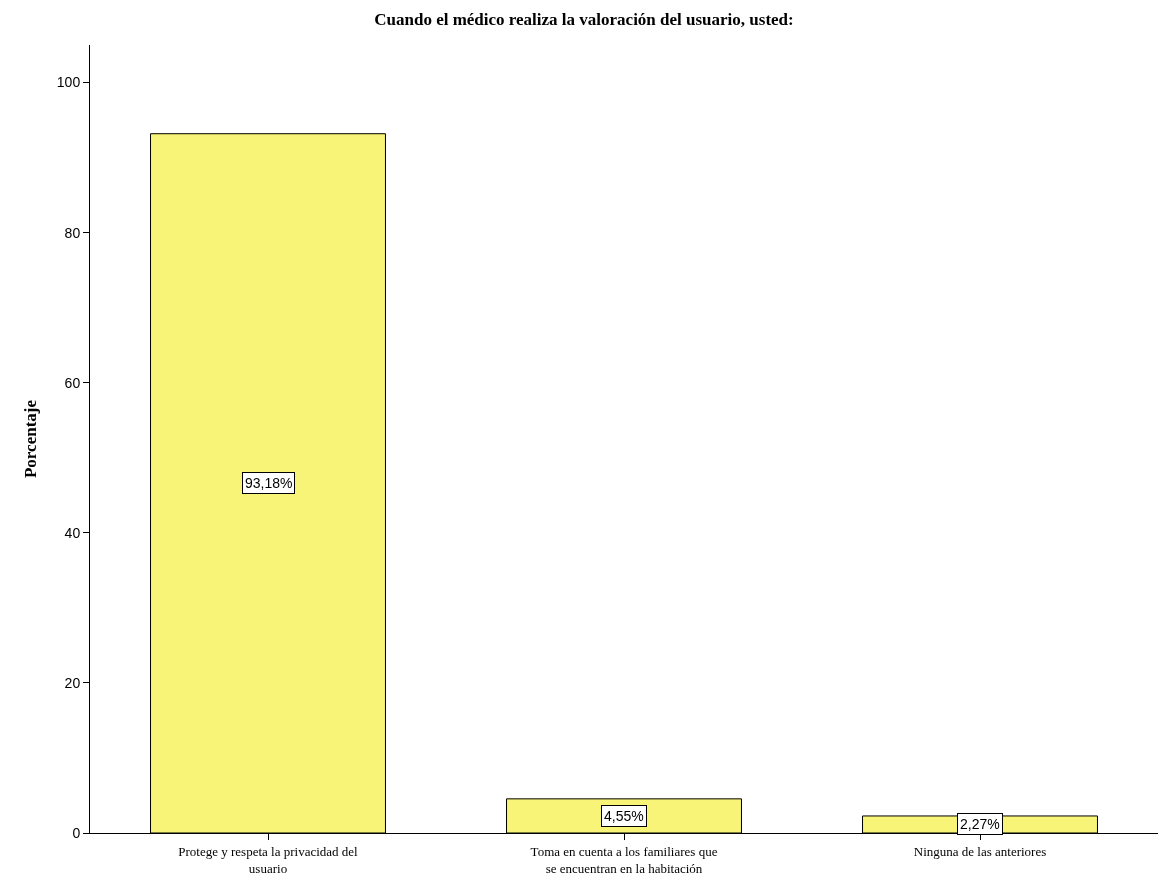 This screenshot has width=1168, height=893. Describe the element at coordinates (980, 851) in the screenshot. I see `x-tick-label: Ninguna de las anteriores` at that location.